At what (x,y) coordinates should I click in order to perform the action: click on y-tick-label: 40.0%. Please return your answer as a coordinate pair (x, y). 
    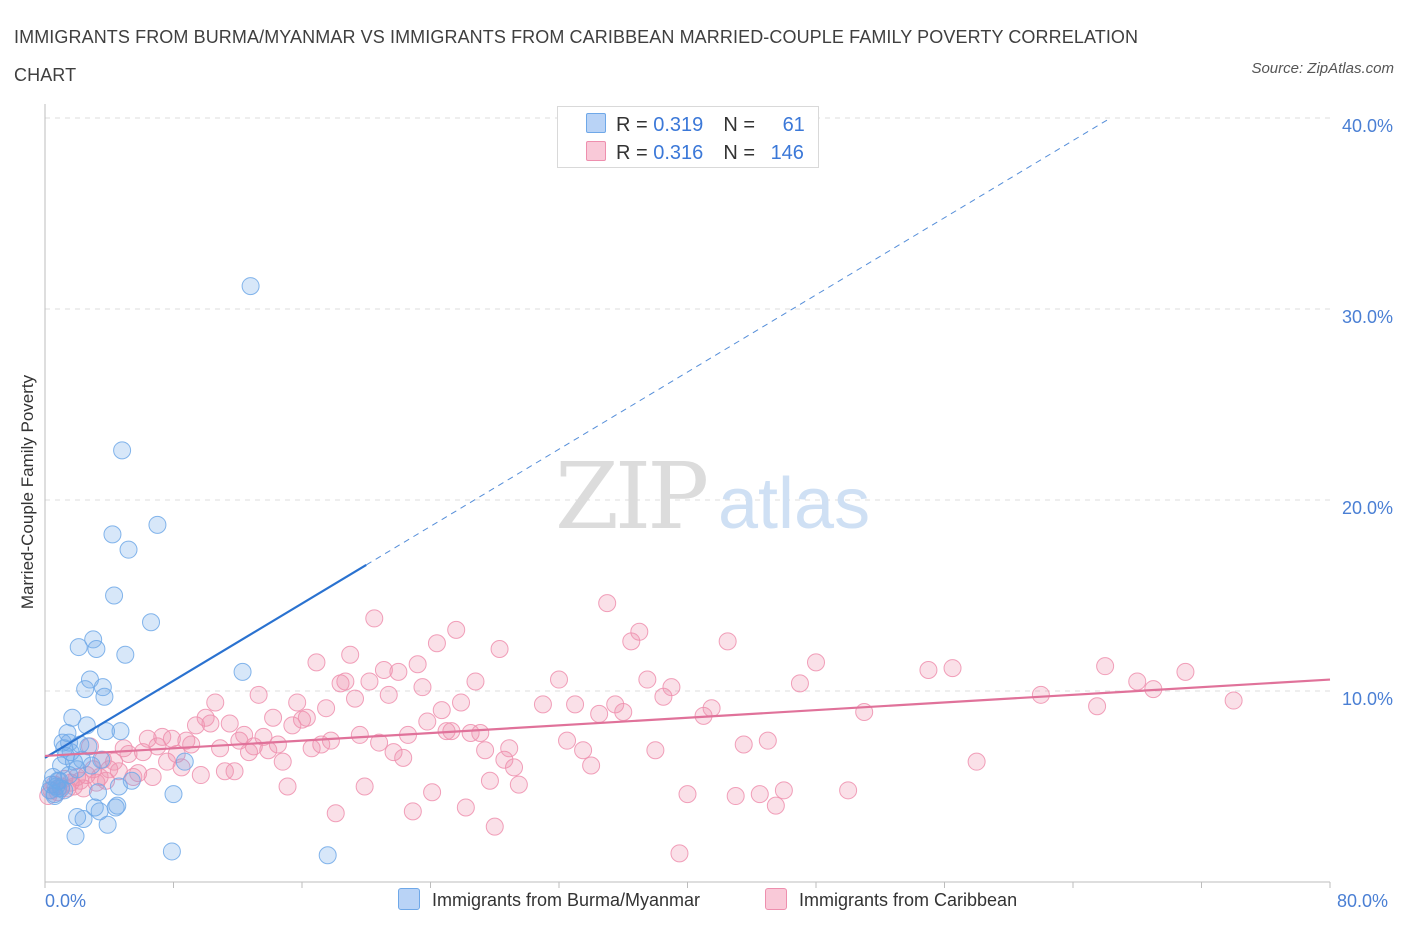
    Looking at the image, I should click on (1367, 126).